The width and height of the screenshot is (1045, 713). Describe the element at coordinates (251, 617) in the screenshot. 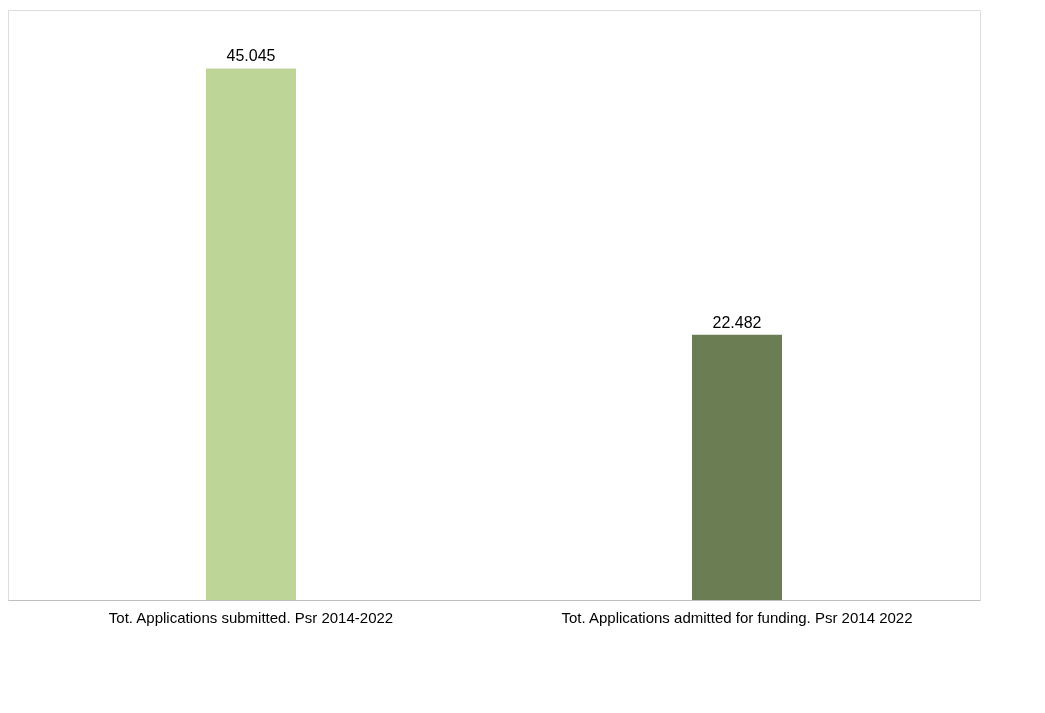

I see `x-tick-label: Tot. Applications submitted. Psr 2014-2022` at that location.